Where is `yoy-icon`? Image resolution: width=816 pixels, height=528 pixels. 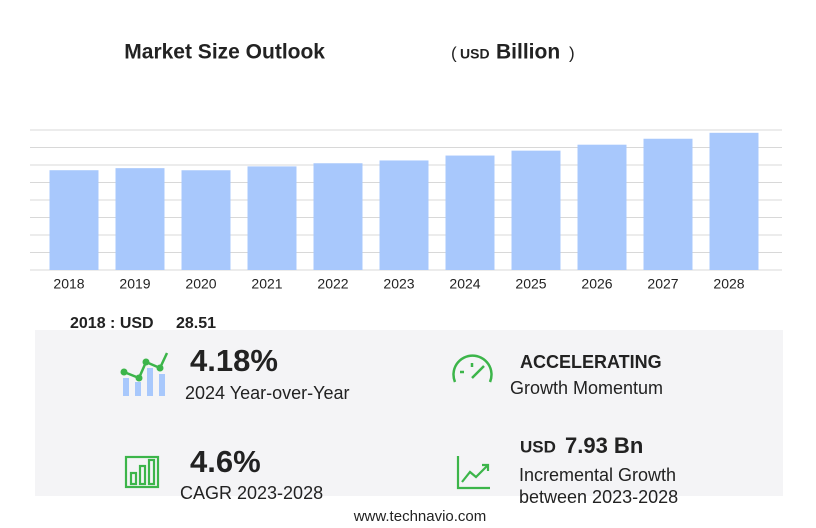 yoy-icon is located at coordinates (144, 374).